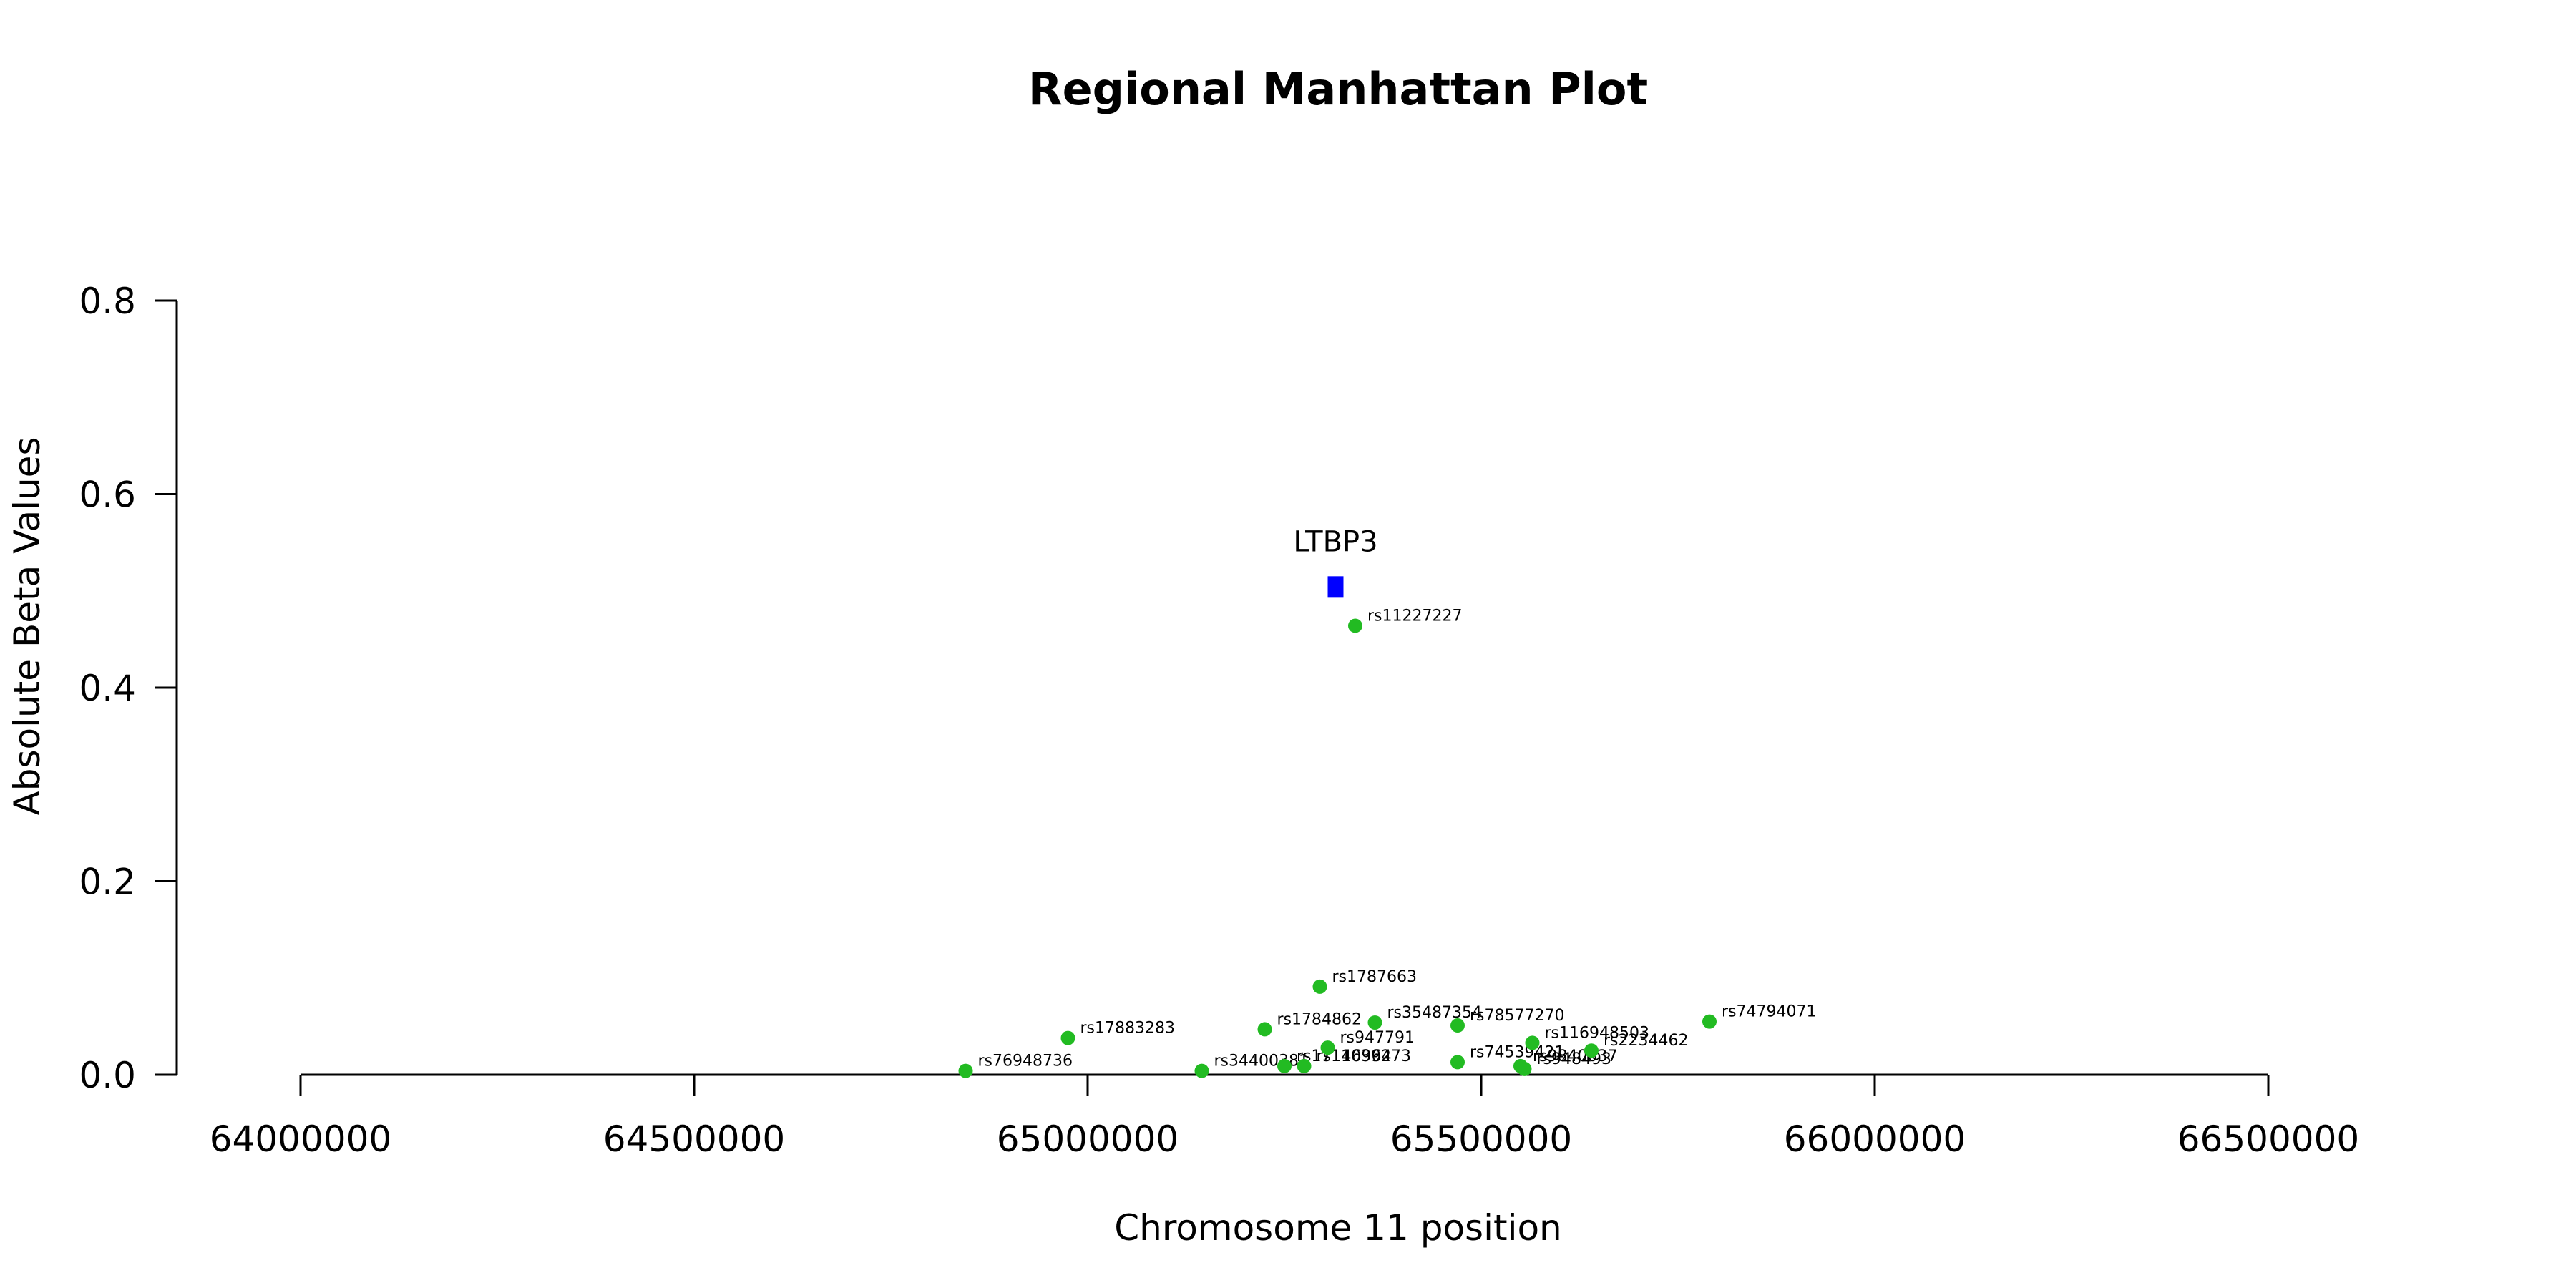  Describe the element at coordinates (107, 1075) in the screenshot. I see `y-tick-label: 0.0` at that location.